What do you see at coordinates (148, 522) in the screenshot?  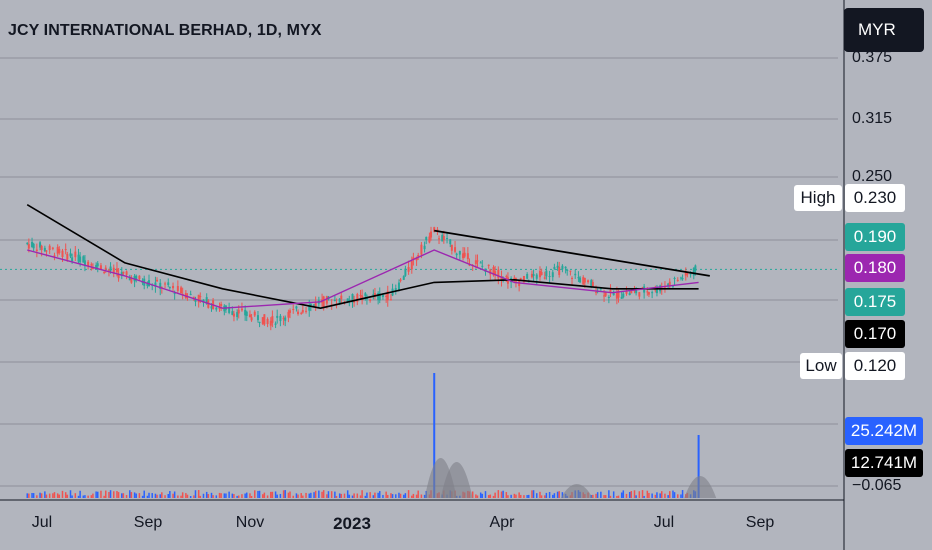 I see `time-label-sep-2022: Sep` at bounding box center [148, 522].